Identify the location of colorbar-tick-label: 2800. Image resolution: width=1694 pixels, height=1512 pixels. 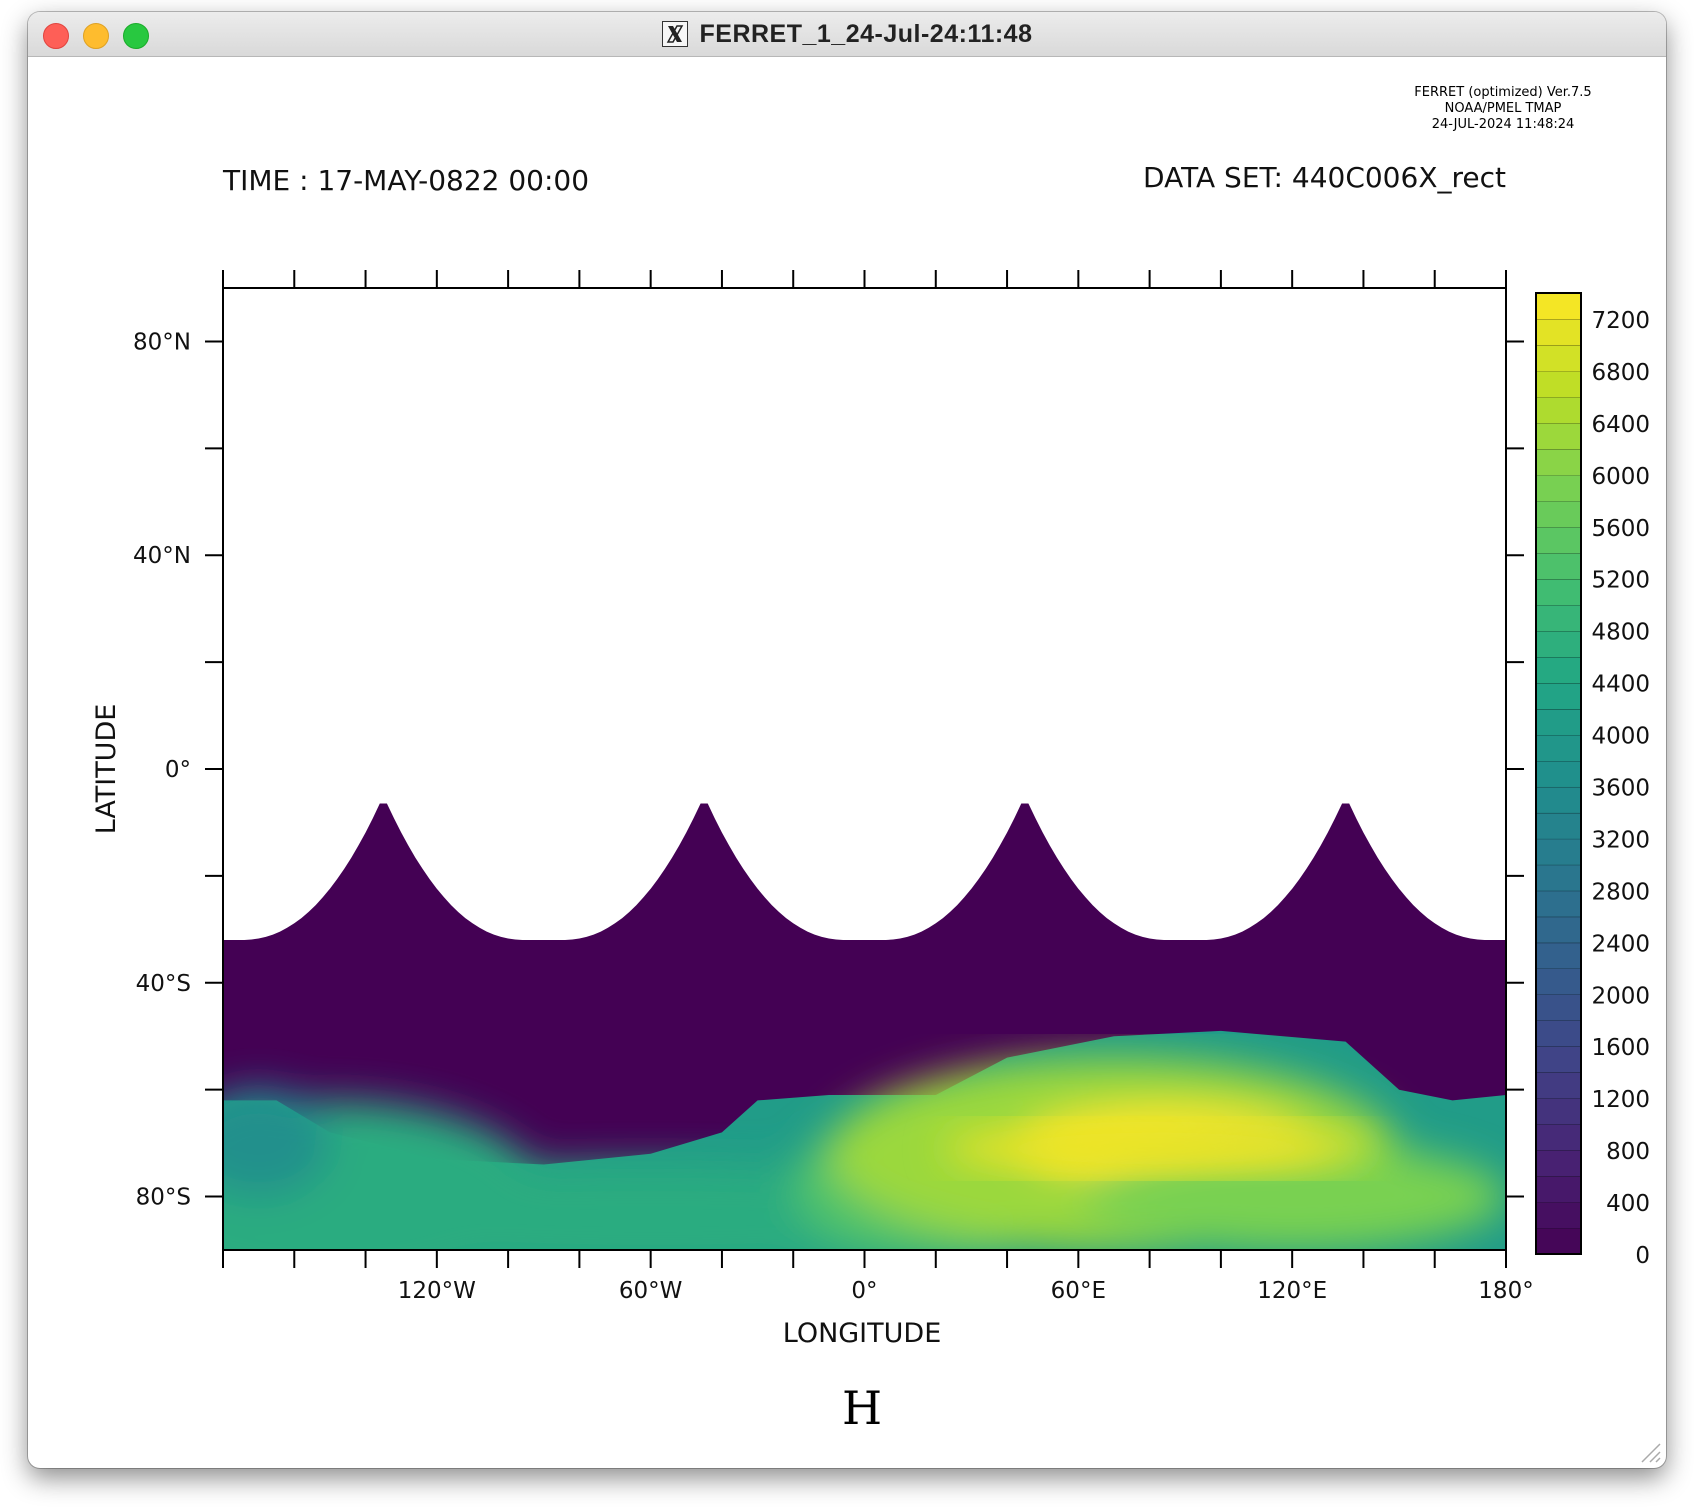
(1620, 892).